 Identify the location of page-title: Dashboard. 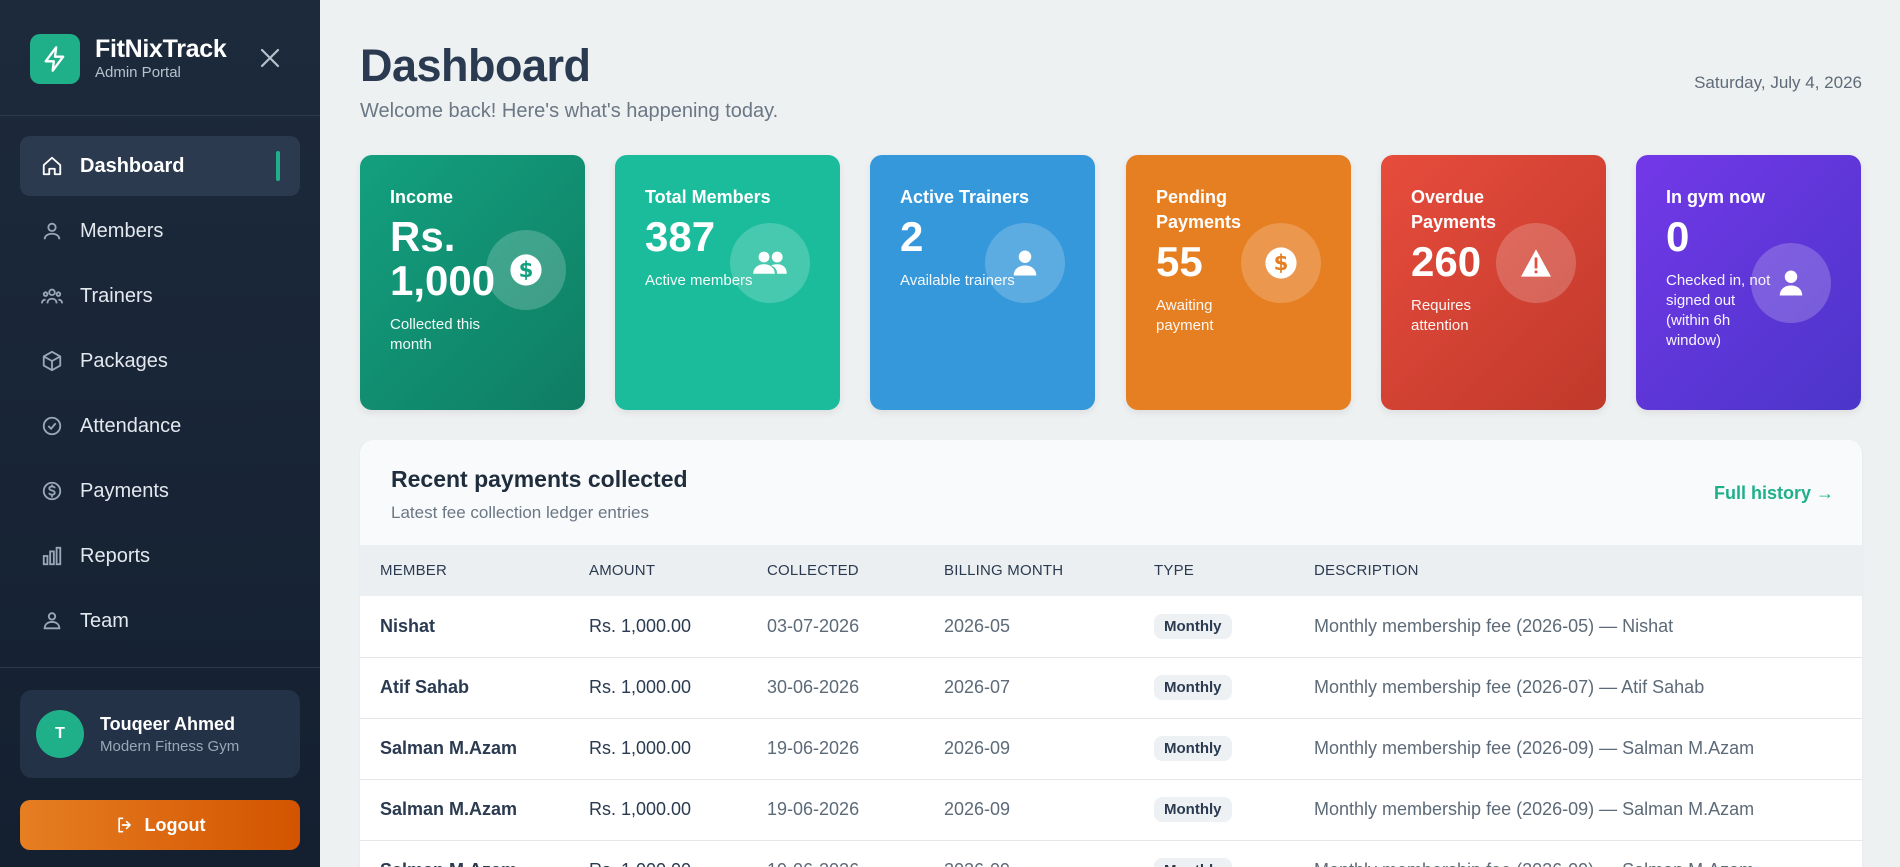
(475, 65).